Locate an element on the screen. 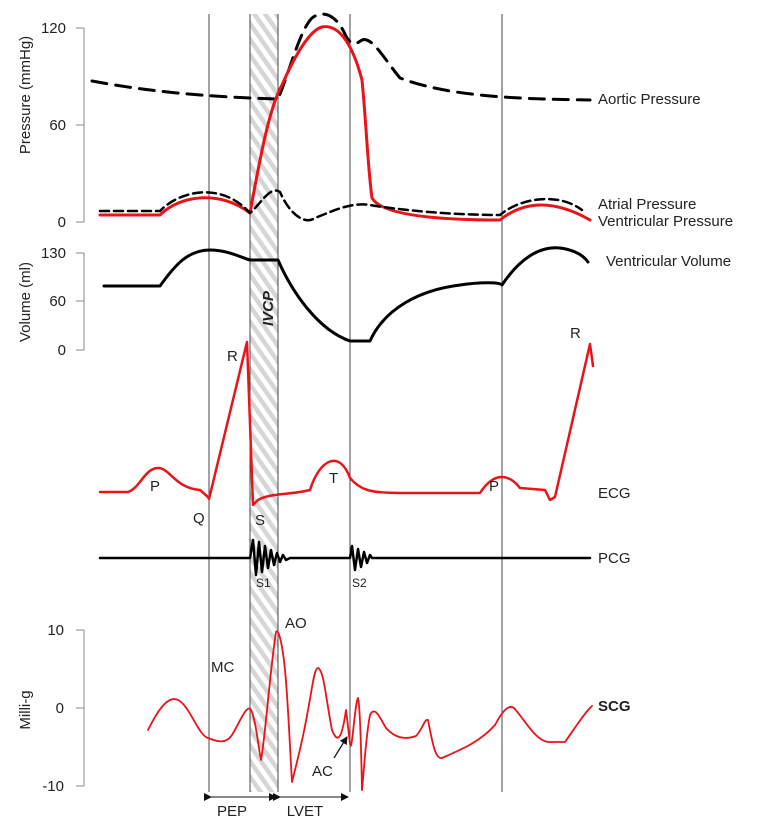  scg-ac-arrow is located at coordinates (340, 747).